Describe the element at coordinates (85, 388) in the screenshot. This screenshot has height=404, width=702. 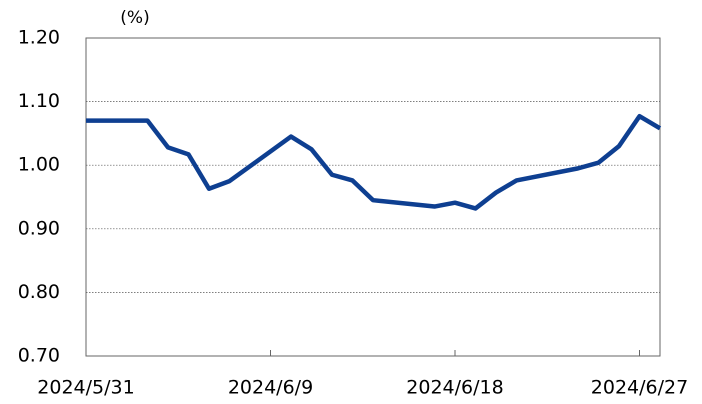
I see `x-tick-label: 2024/5/31` at that location.